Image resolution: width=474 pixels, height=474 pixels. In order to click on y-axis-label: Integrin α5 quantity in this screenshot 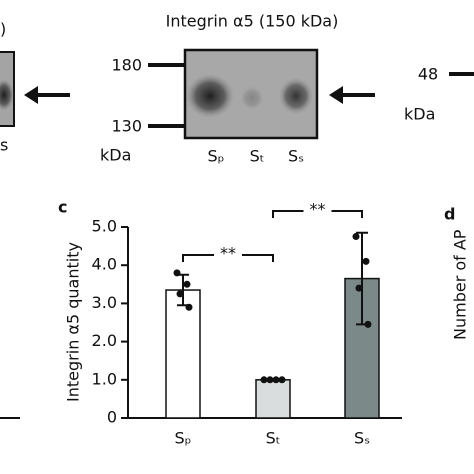, I will do `click(73, 322)`.